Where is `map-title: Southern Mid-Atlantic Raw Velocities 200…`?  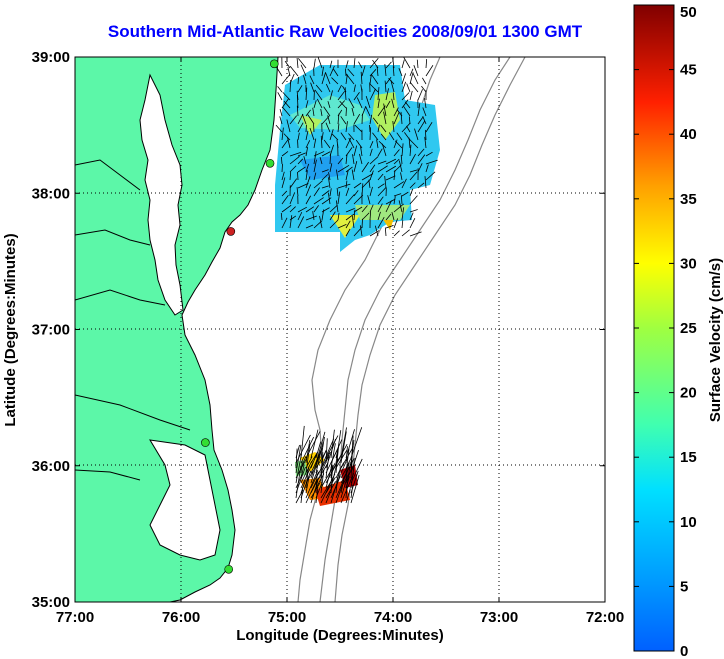 map-title: Southern Mid-Atlantic Raw Velocities 200… is located at coordinates (345, 31).